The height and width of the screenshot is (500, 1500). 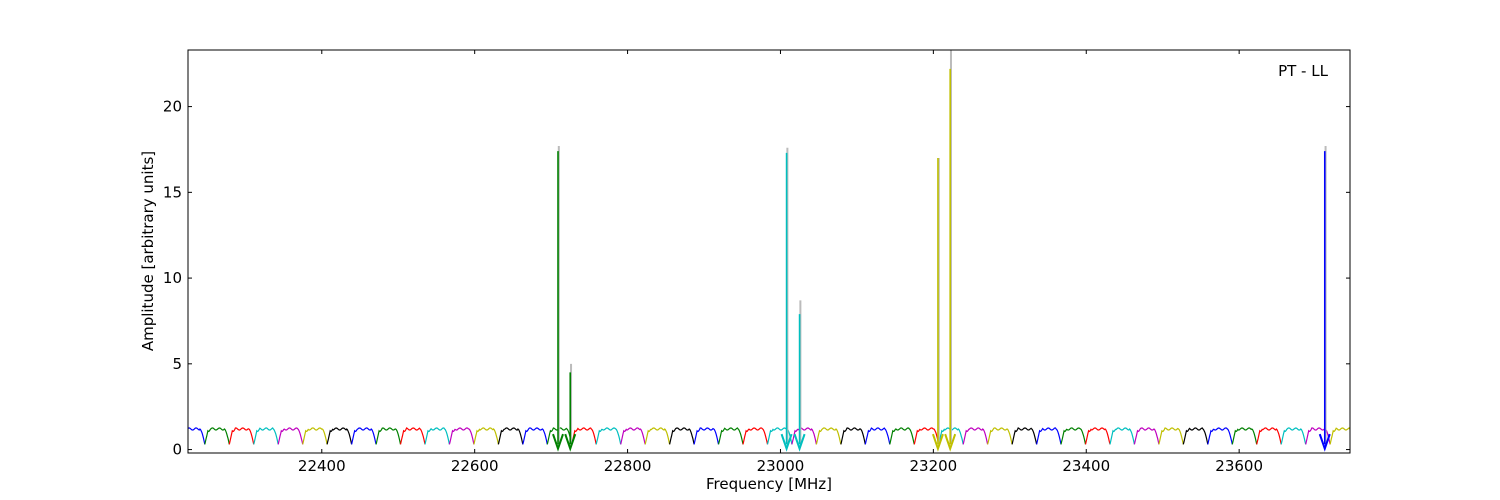 I want to click on x-axis-label: Frequency [MHz], so click(x=769, y=484).